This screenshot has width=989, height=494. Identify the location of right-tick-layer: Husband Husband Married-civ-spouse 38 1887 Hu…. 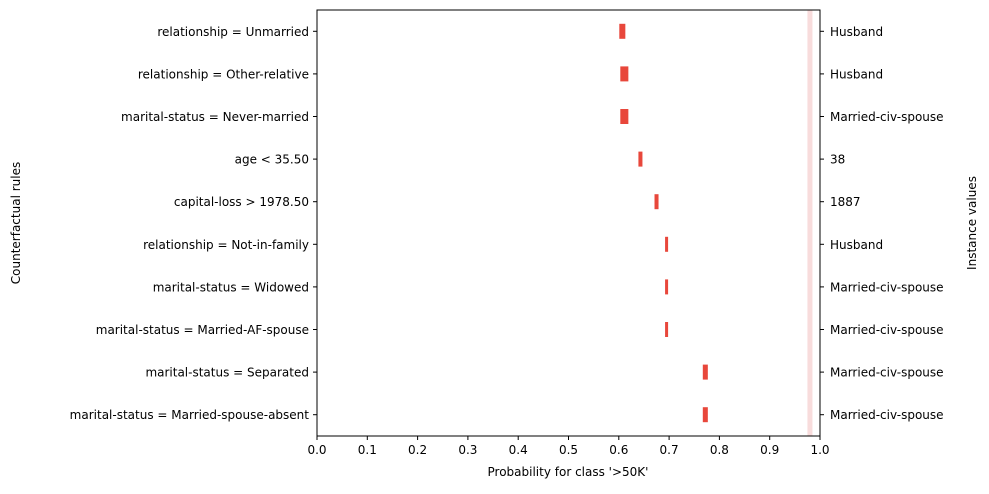
(882, 223).